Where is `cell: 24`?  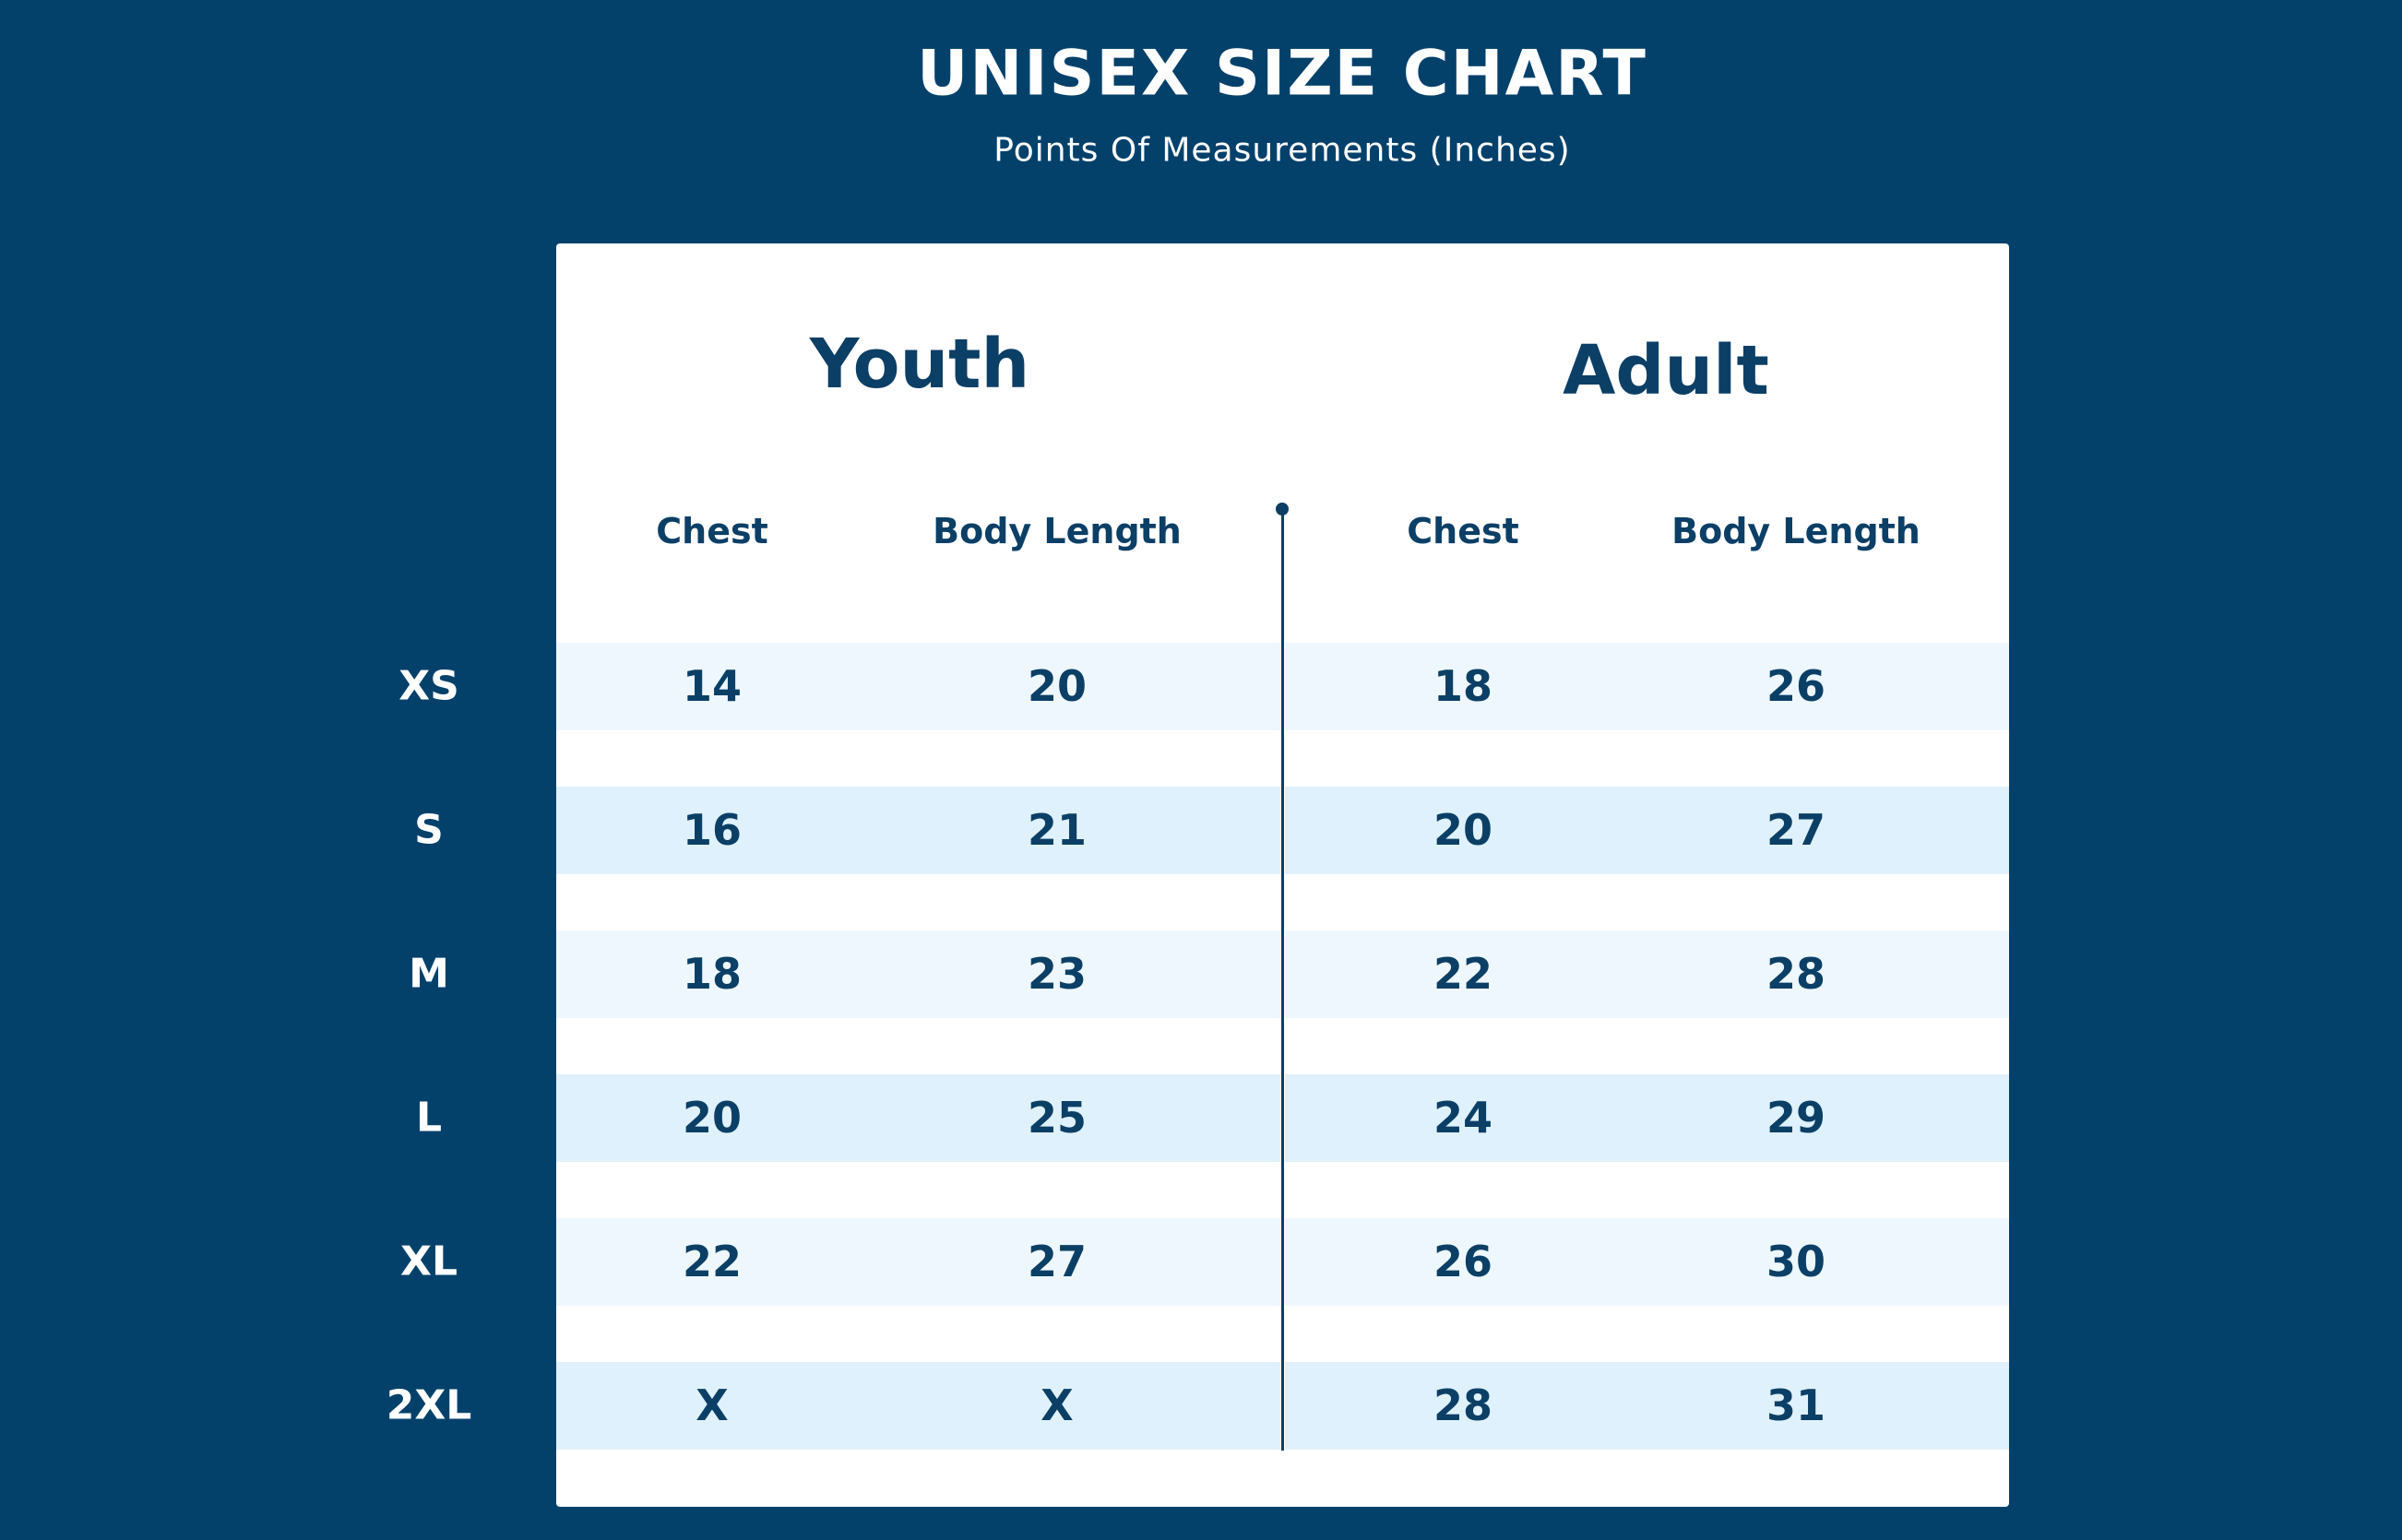
cell: 24 is located at coordinates (1463, 1118).